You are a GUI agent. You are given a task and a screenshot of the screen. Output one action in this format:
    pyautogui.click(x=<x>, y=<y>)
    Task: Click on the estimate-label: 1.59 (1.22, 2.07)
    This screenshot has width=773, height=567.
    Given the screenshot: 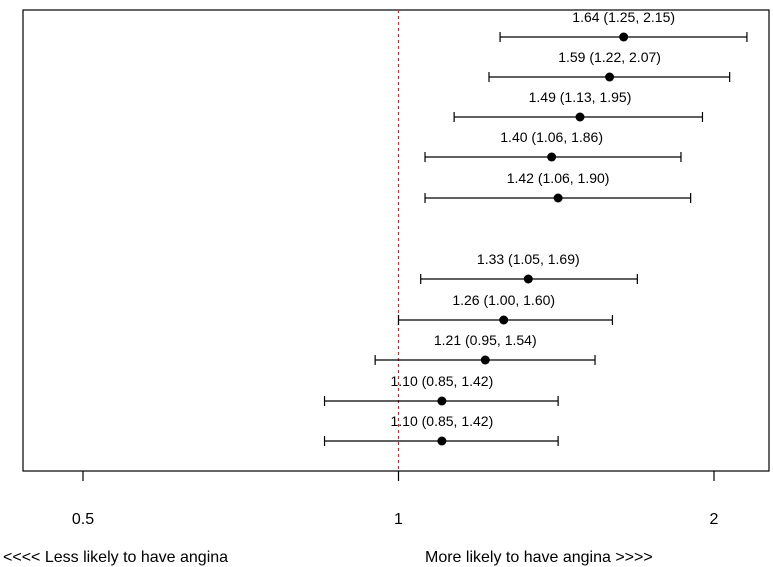 What is the action you would take?
    pyautogui.click(x=609, y=57)
    